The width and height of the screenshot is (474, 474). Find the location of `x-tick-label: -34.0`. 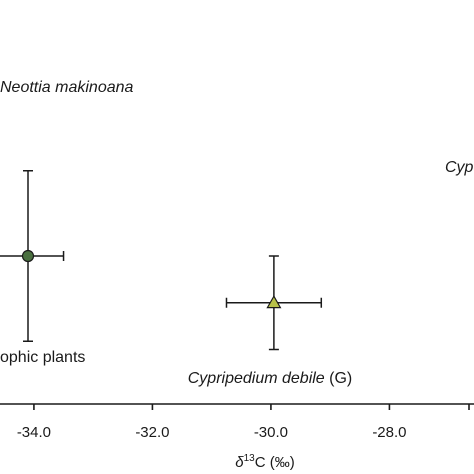

x-tick-label: -34.0 is located at coordinates (34, 432).